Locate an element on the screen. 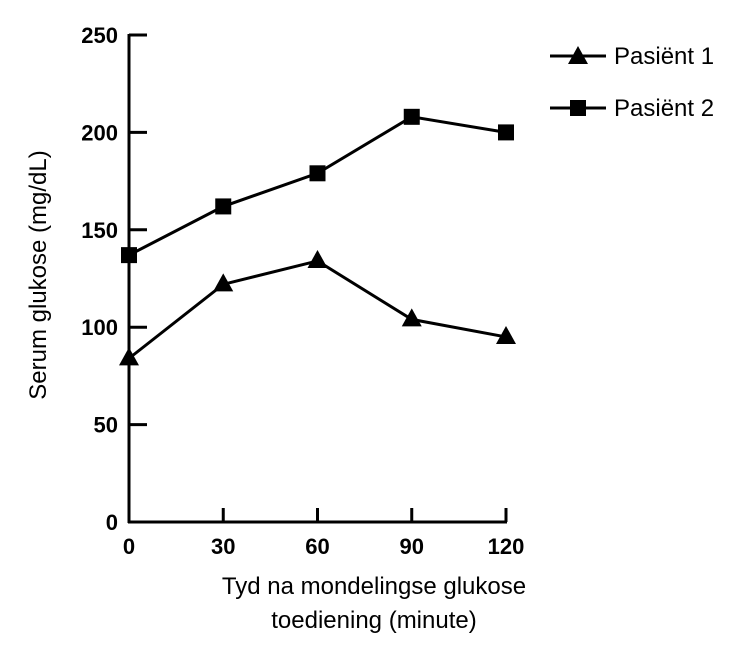 This screenshot has width=752, height=654. legend-label-patient-2: Pasiënt 2 is located at coordinates (664, 108).